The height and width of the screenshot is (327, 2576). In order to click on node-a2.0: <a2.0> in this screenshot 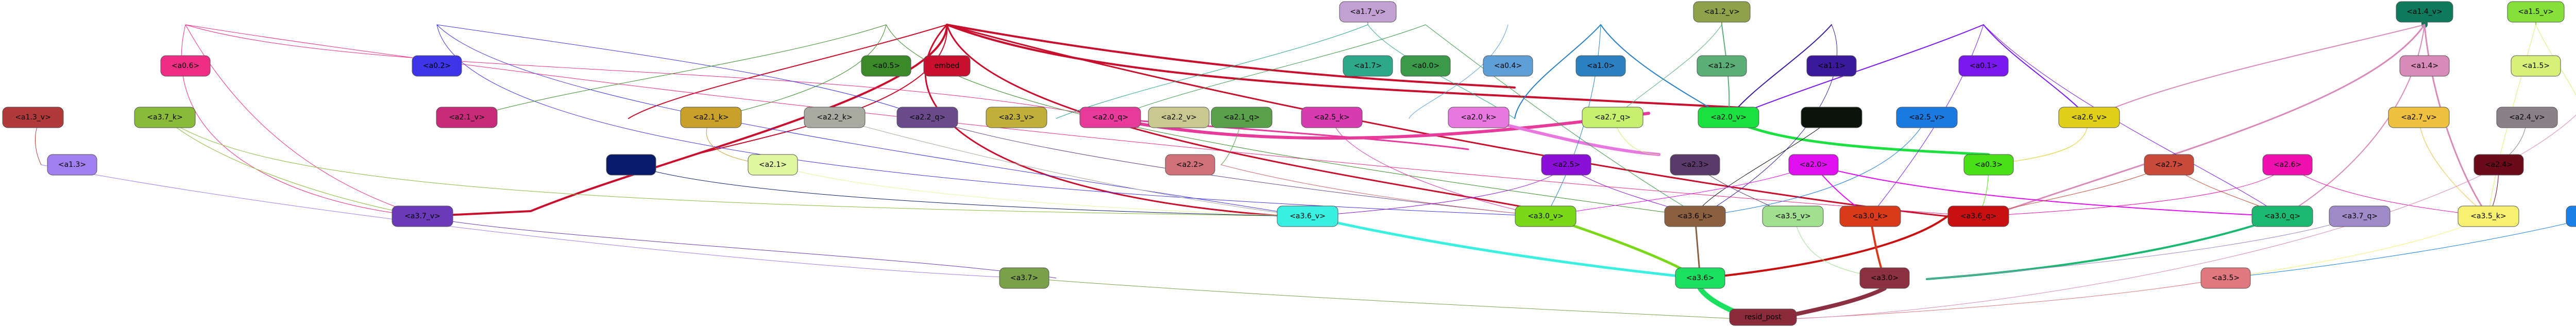, I will do `click(1813, 165)`.